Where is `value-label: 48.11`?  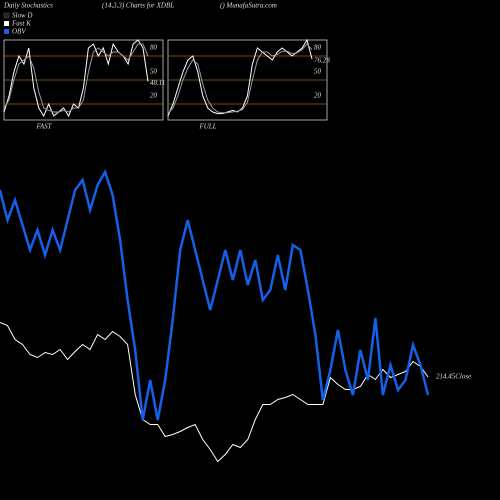
value-label: 48.11 is located at coordinates (157, 83).